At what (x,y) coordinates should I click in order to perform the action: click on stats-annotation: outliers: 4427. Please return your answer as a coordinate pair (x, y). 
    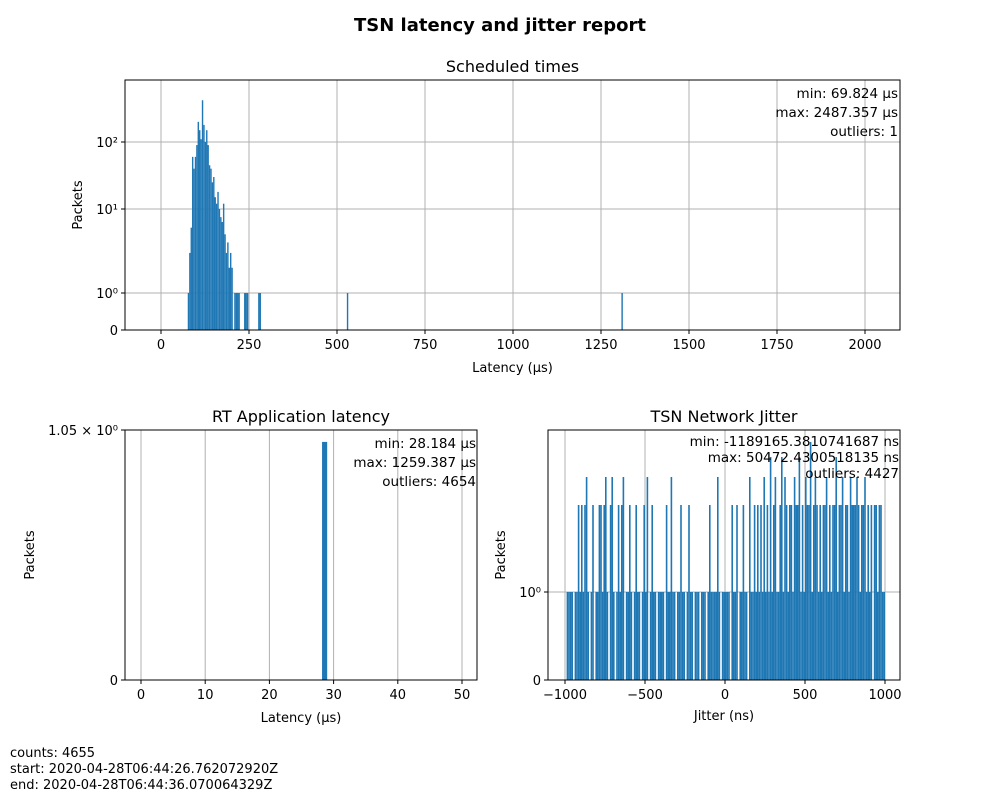
    Looking at the image, I should click on (852, 474).